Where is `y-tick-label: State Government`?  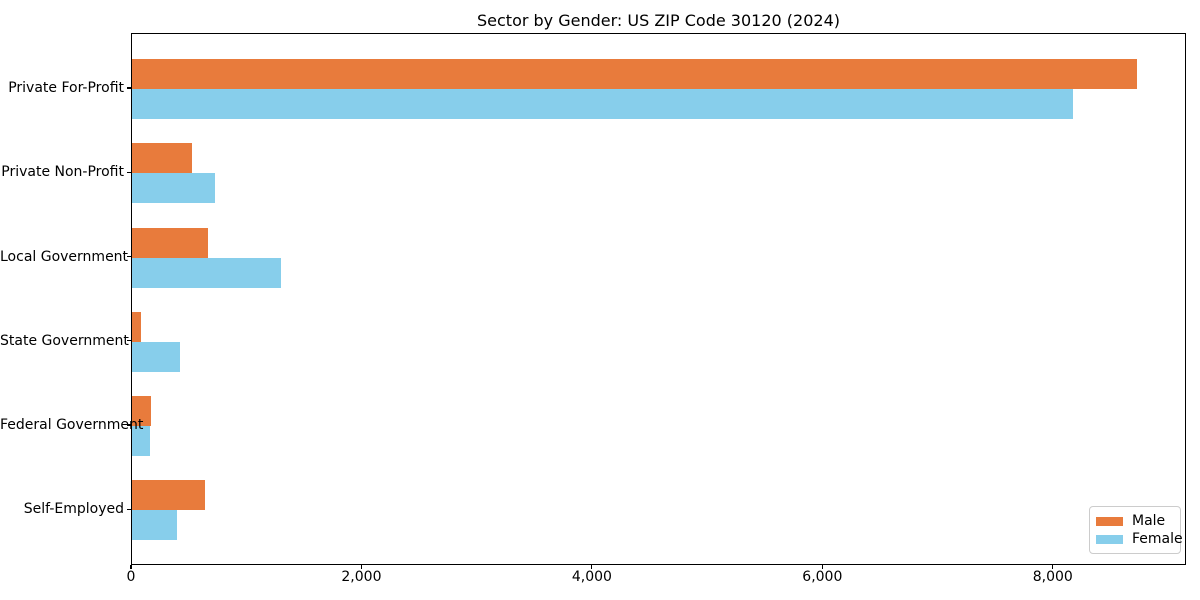 y-tick-label: State Government is located at coordinates (64, 340).